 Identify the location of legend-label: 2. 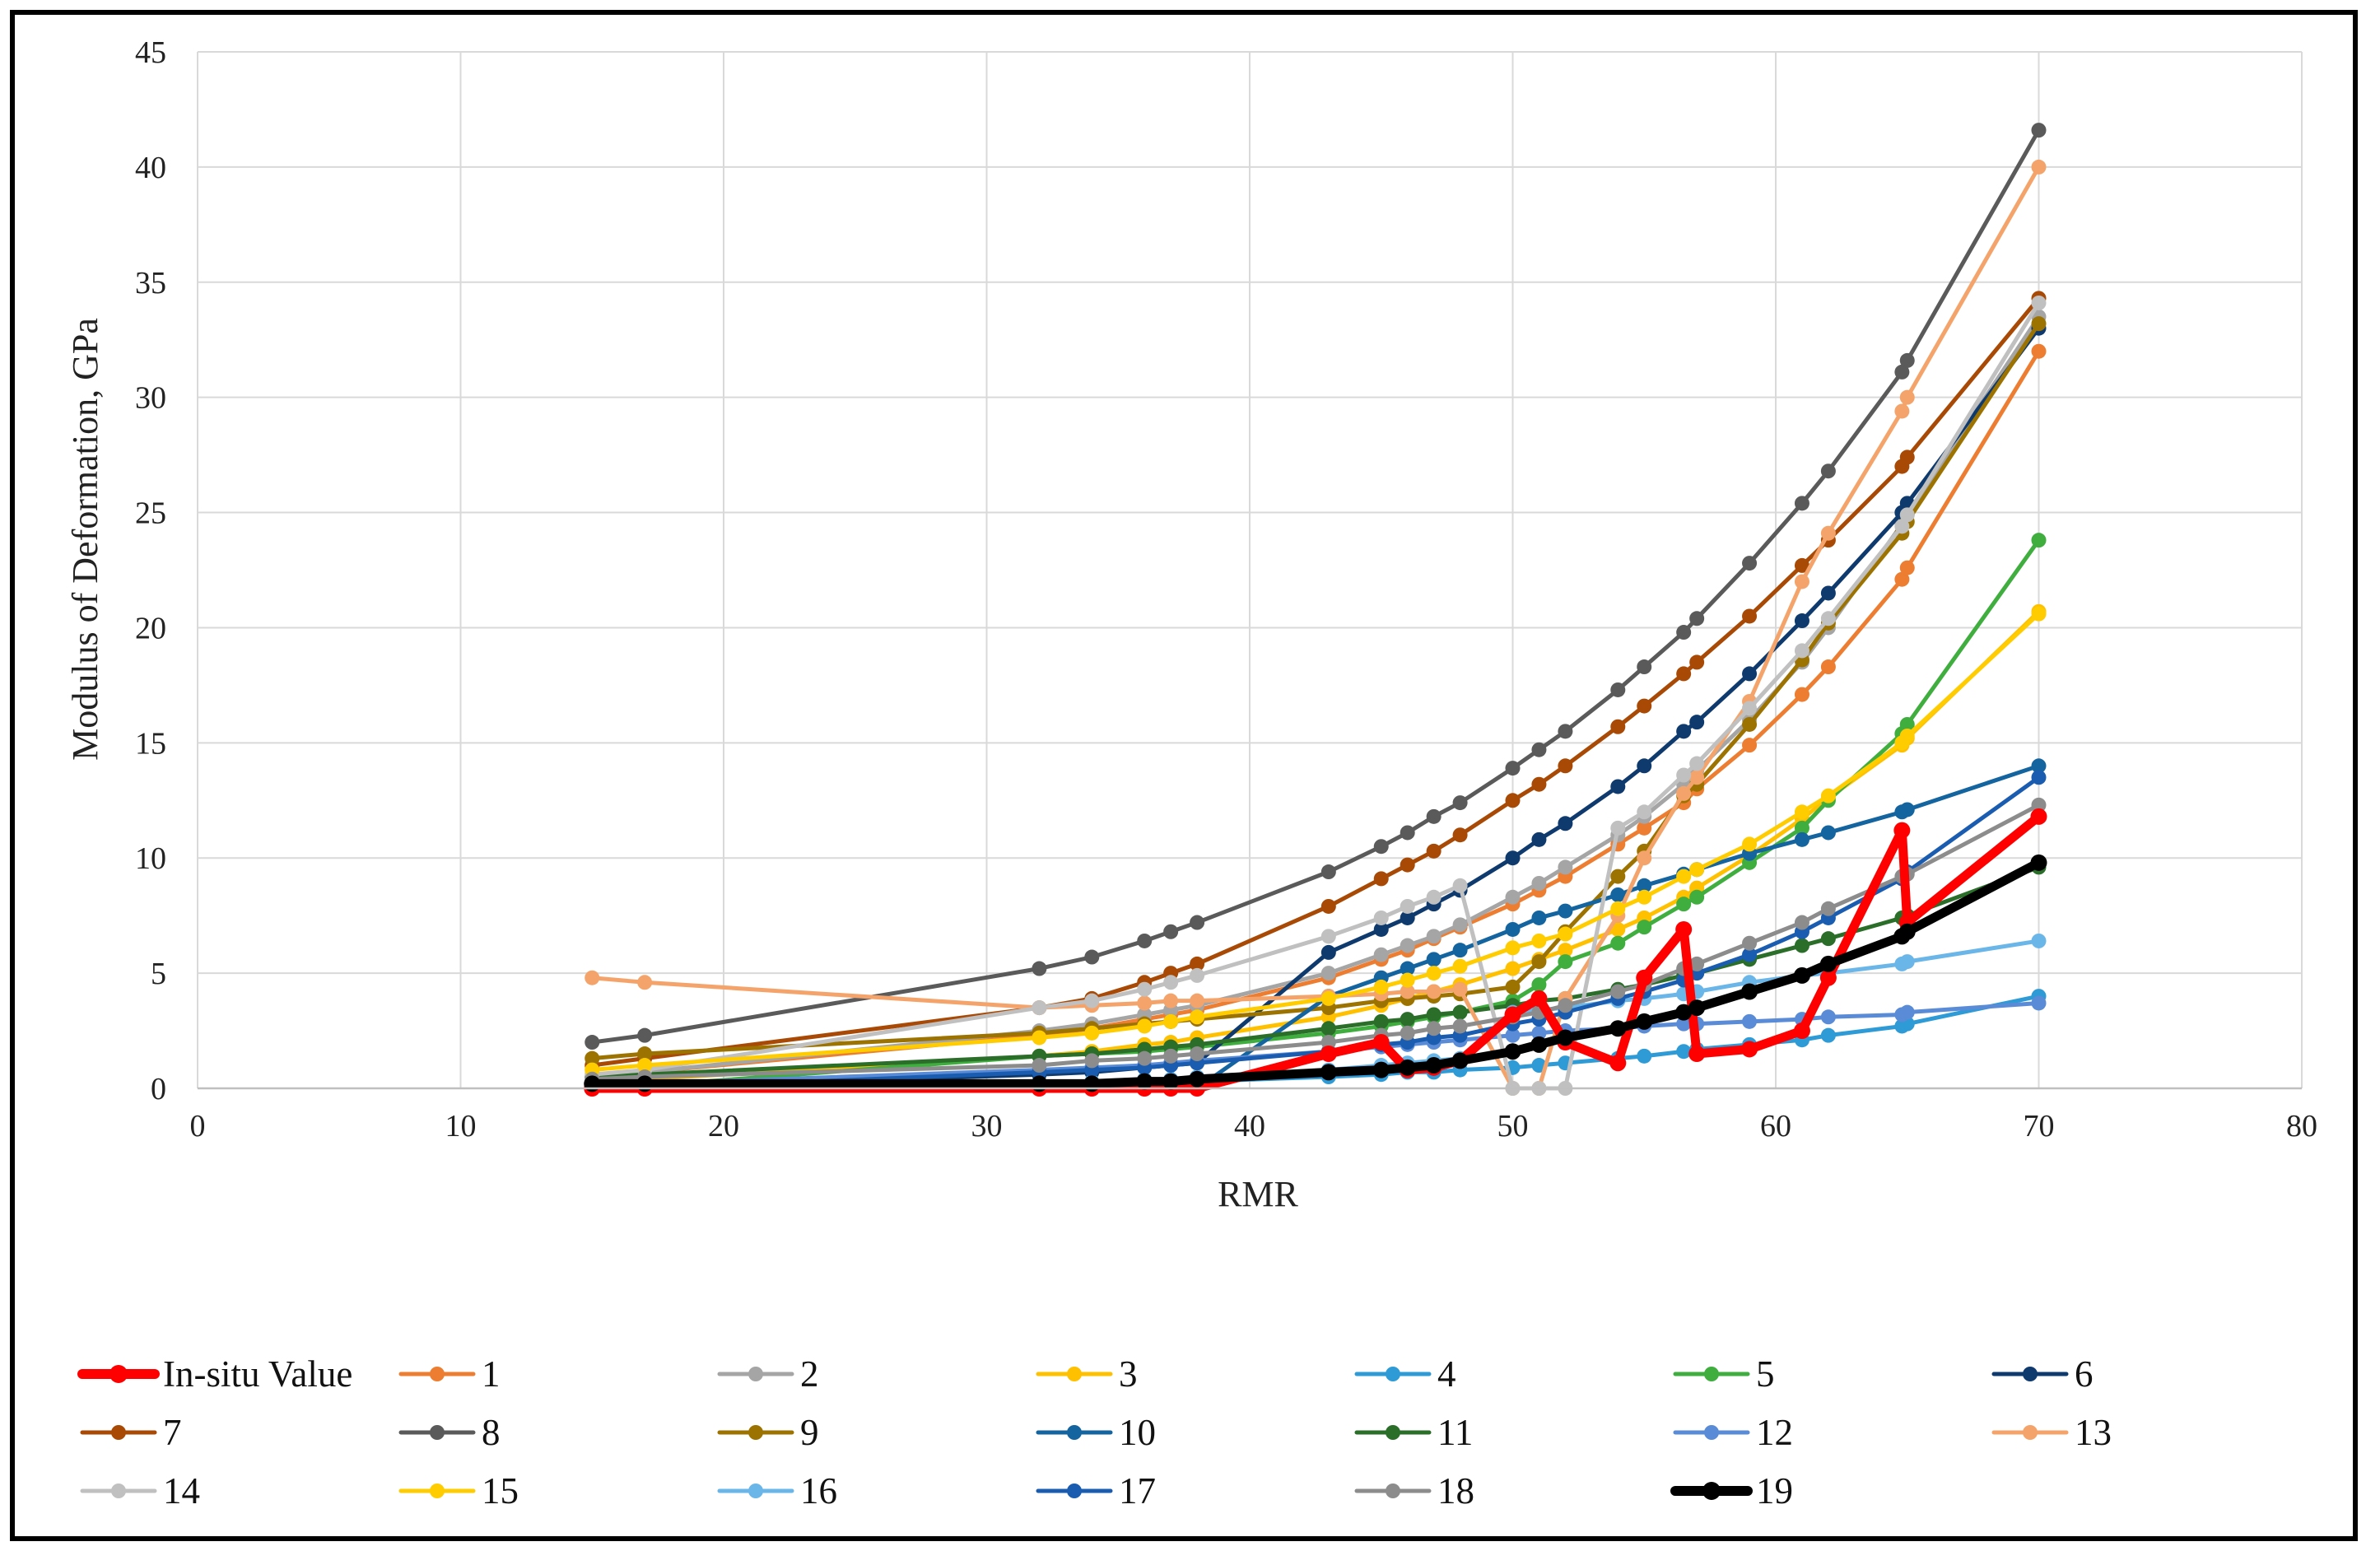
(809, 1374).